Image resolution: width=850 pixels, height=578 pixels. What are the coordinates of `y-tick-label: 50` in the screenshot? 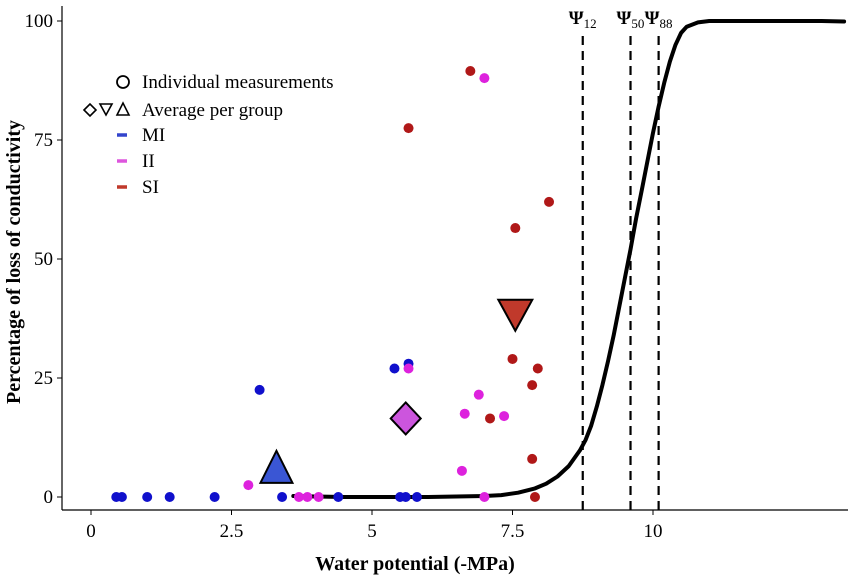 It's located at (43, 259).